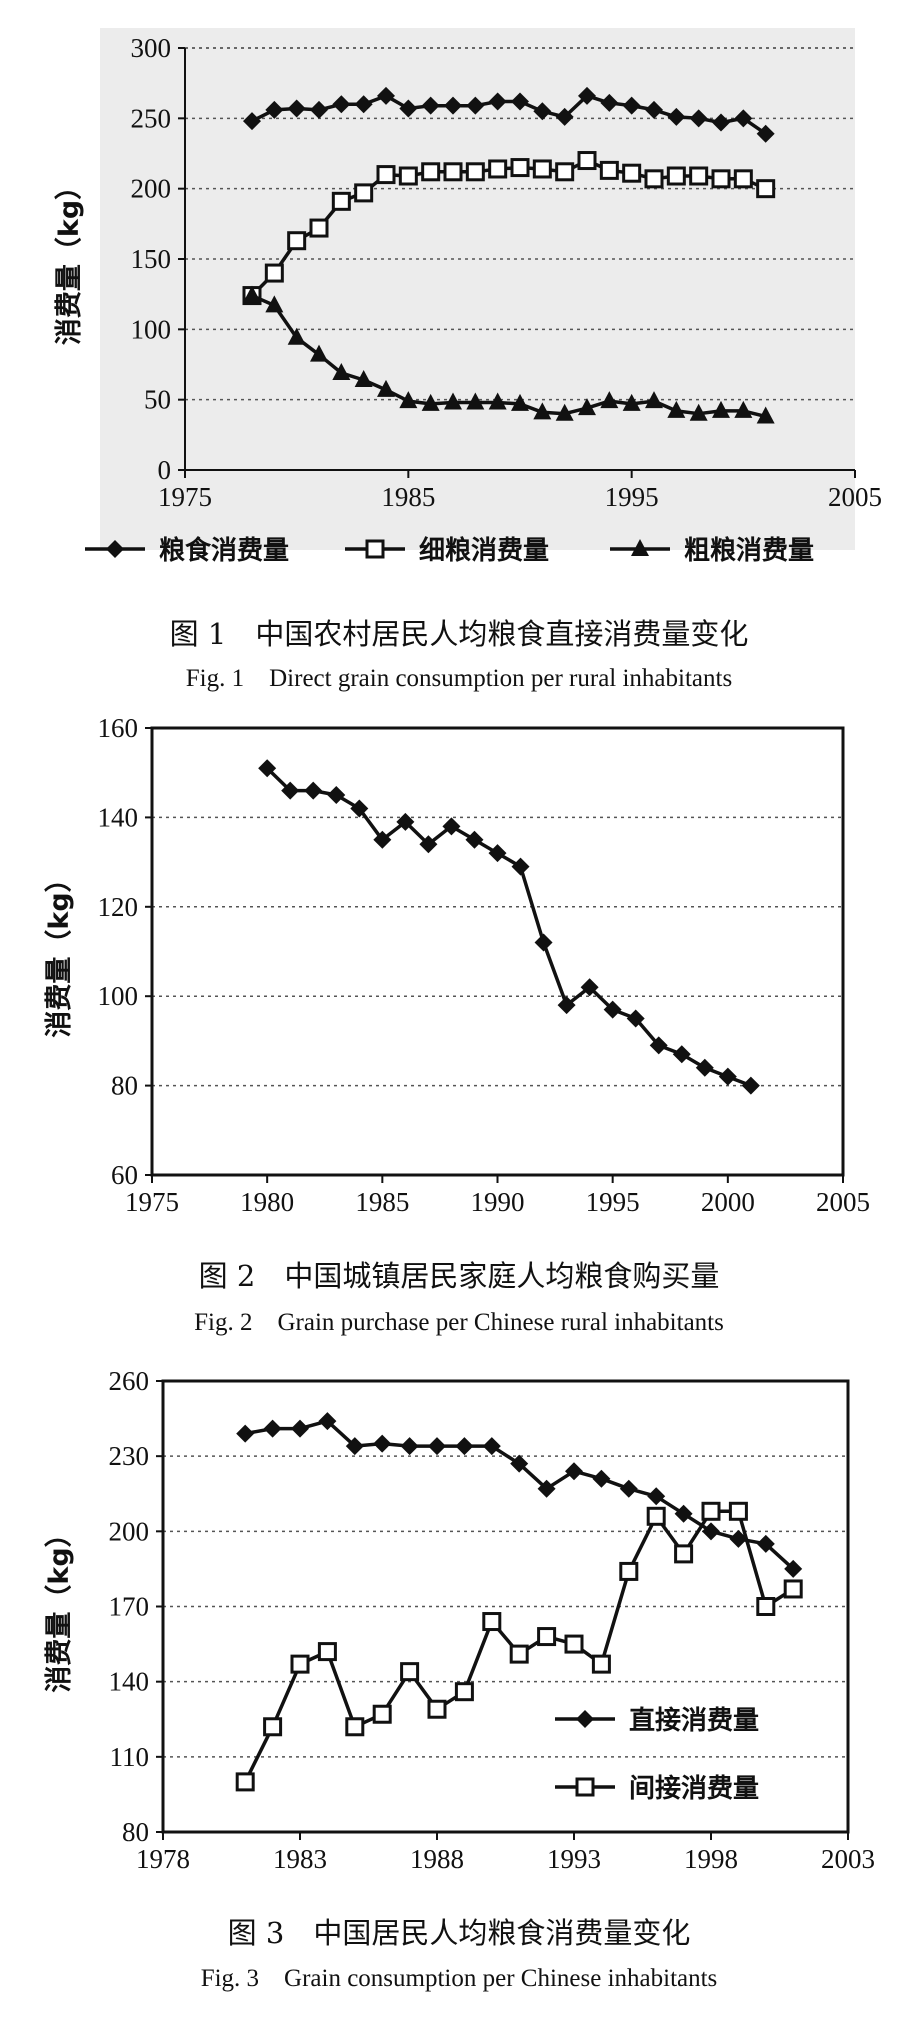 The height and width of the screenshot is (2024, 919). I want to click on y-tick-label: 260, so click(129, 1381).